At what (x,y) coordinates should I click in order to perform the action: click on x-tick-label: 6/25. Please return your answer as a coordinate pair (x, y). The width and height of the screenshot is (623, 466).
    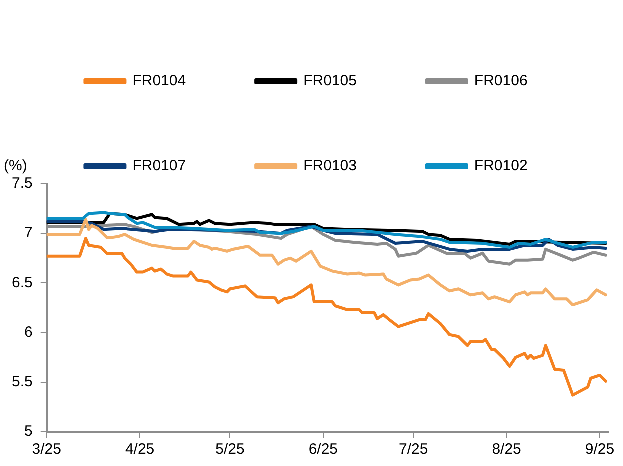
    Looking at the image, I should click on (323, 449).